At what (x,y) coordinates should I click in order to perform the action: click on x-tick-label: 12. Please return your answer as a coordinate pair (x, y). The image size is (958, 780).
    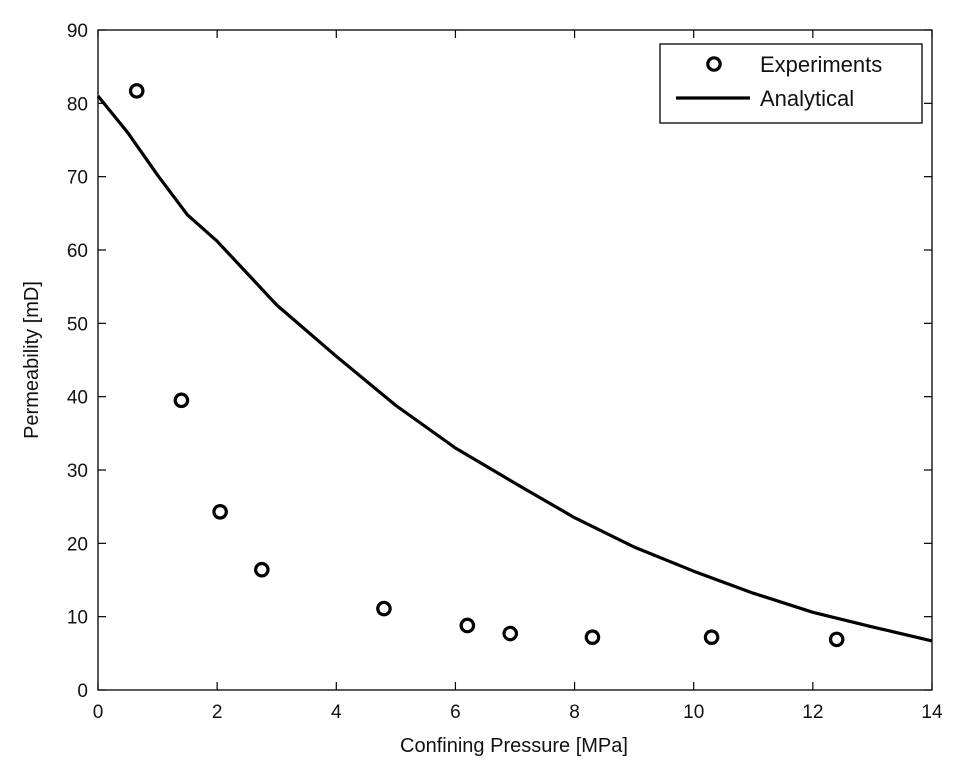
    Looking at the image, I should click on (812, 712).